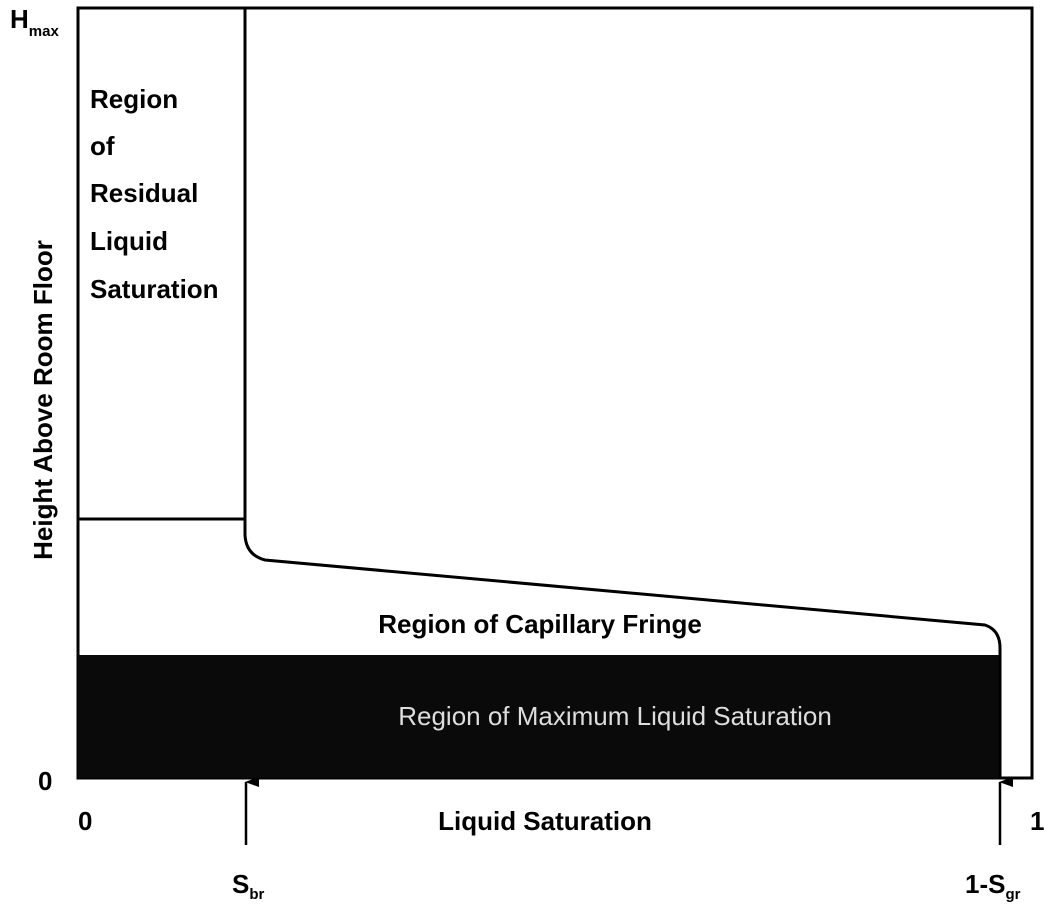  I want to click on fringe-text: Region of Capillary Fringe, so click(540, 624).